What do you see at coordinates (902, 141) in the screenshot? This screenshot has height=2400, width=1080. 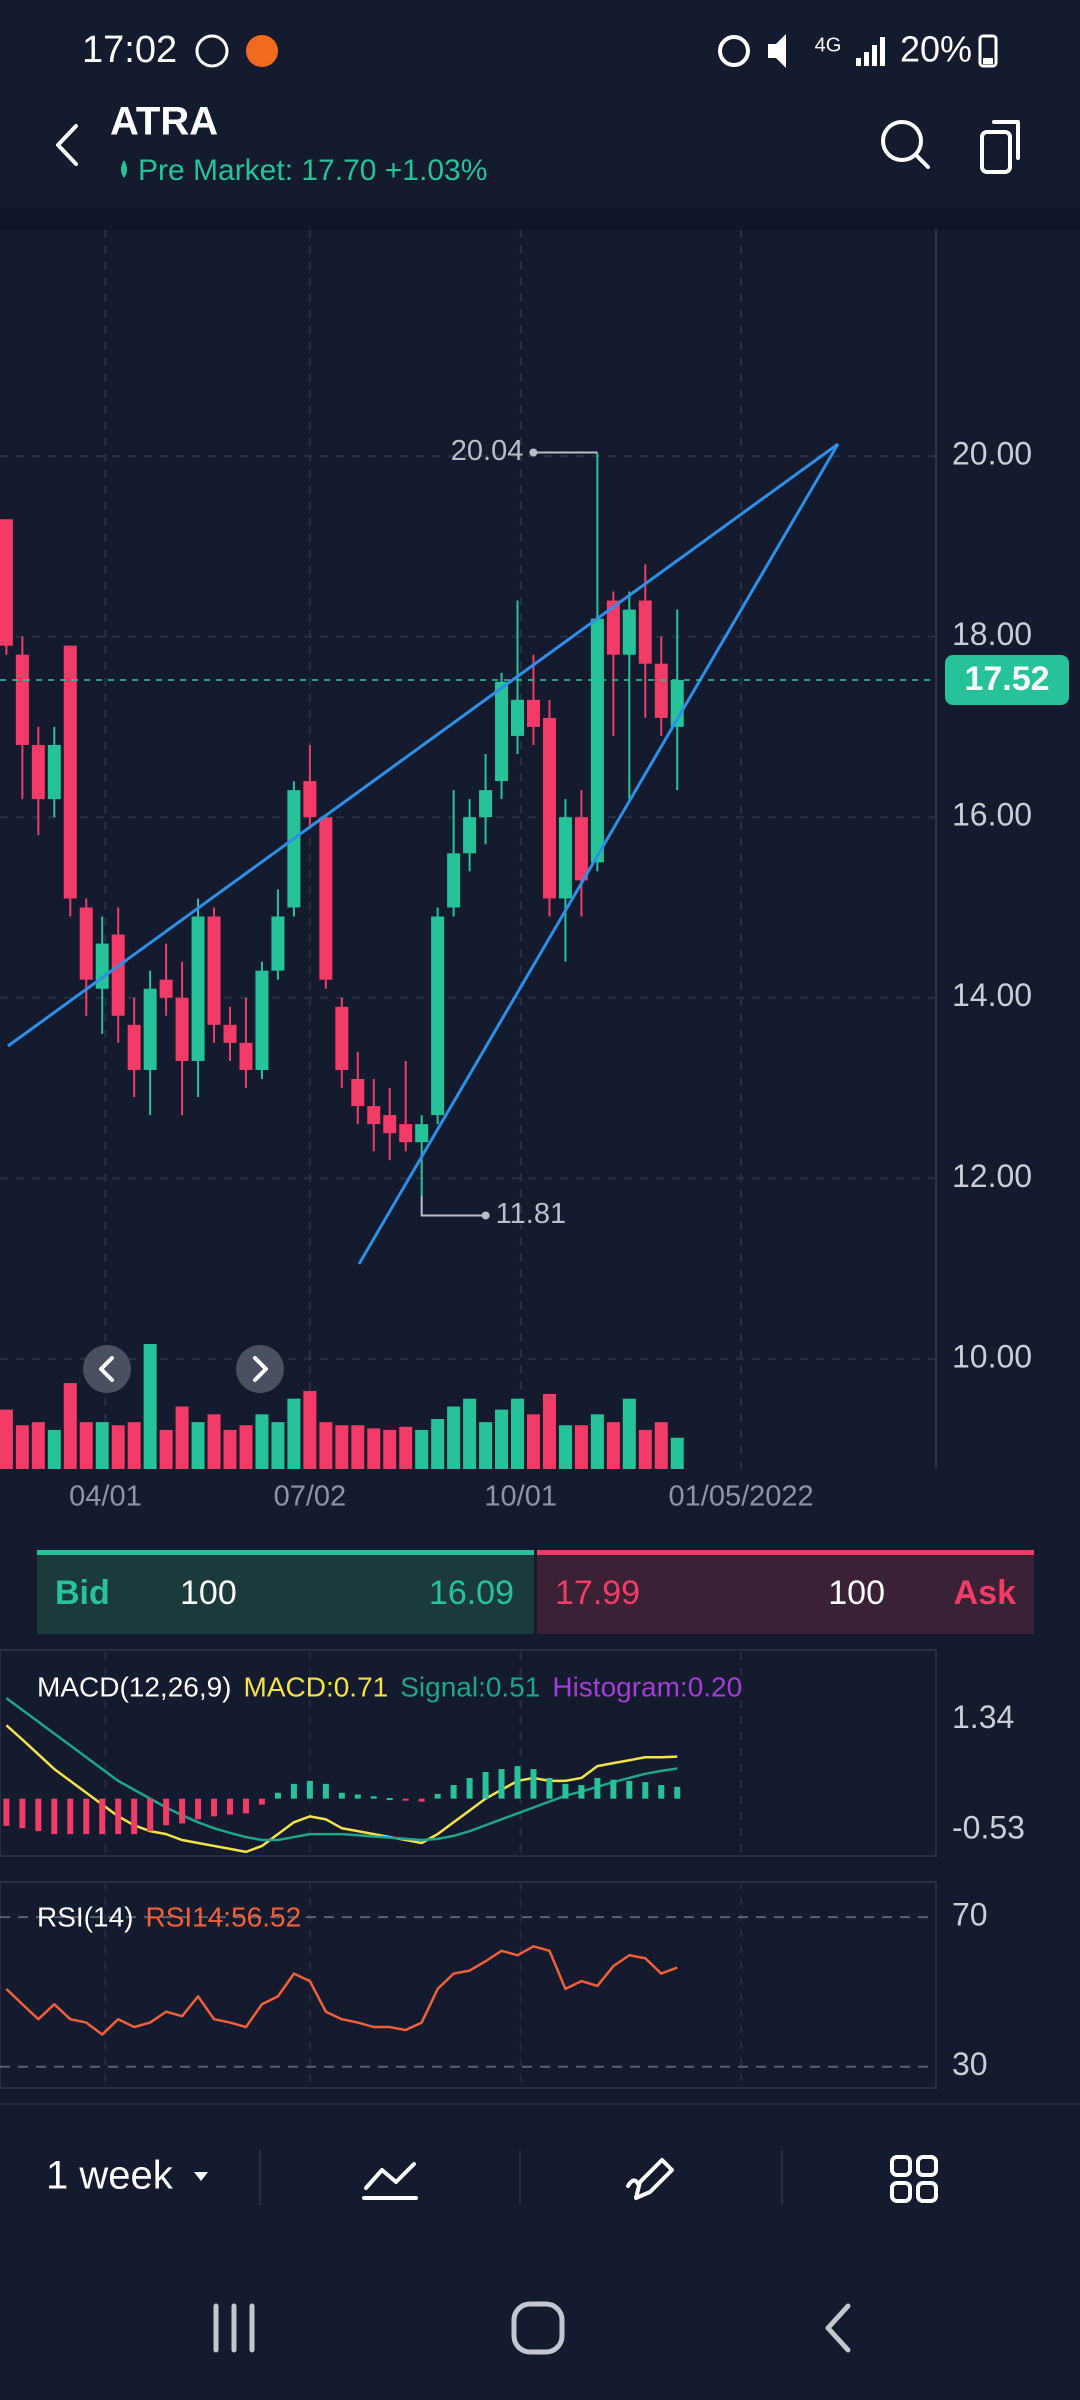 I see `search-button-part` at bounding box center [902, 141].